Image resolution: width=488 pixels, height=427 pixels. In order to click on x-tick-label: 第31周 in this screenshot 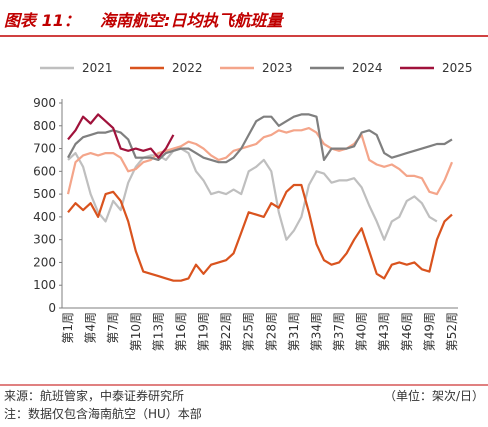, I will do `click(294, 331)`.